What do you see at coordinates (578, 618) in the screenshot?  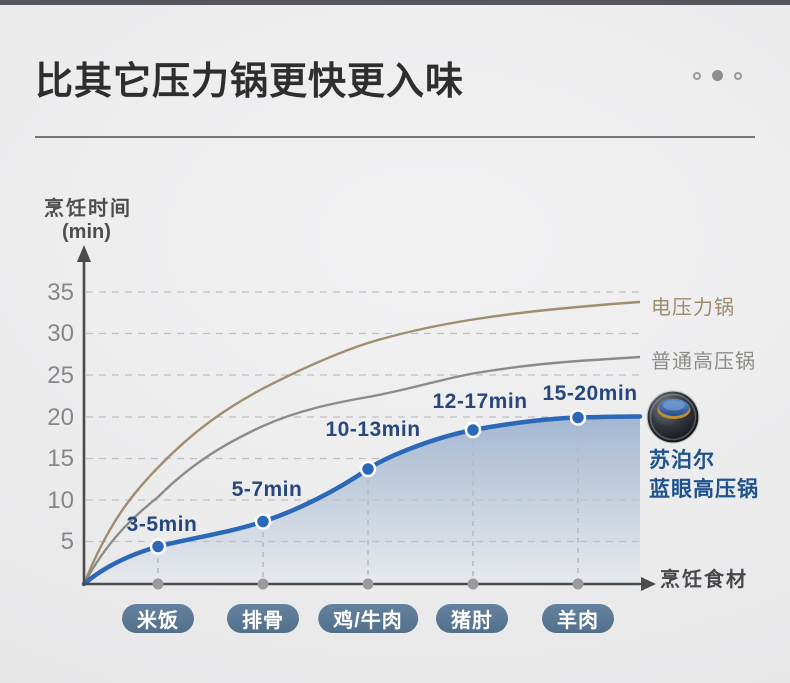 I see `category-pill-lamb: 羊肉` at bounding box center [578, 618].